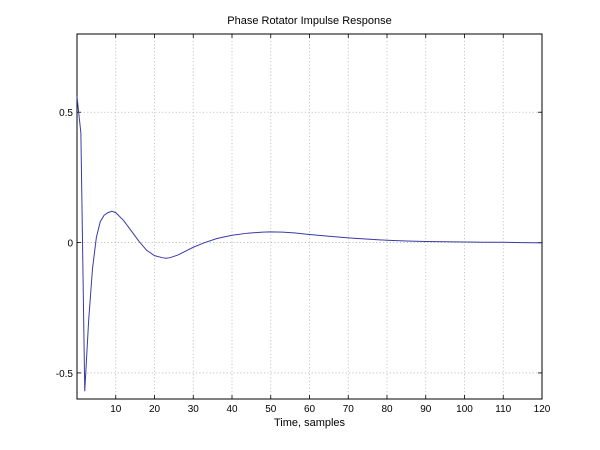  I want to click on x-tick-label: 50, so click(271, 409).